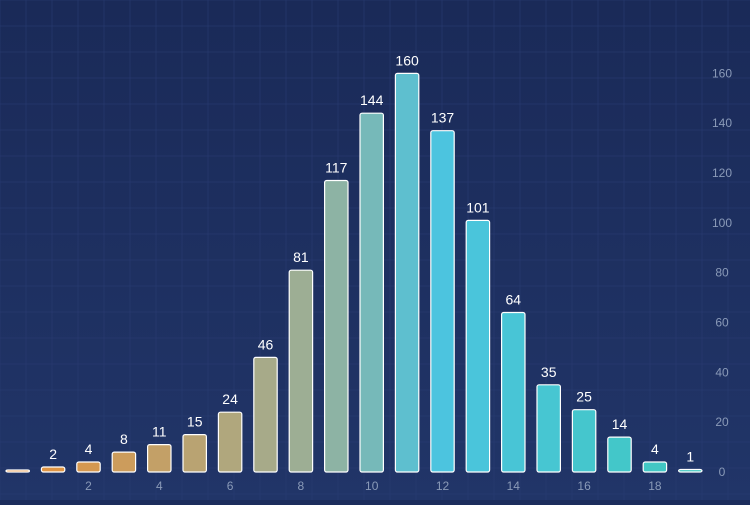 The image size is (750, 505). What do you see at coordinates (159, 486) in the screenshot?
I see `x-tick-label: 4` at bounding box center [159, 486].